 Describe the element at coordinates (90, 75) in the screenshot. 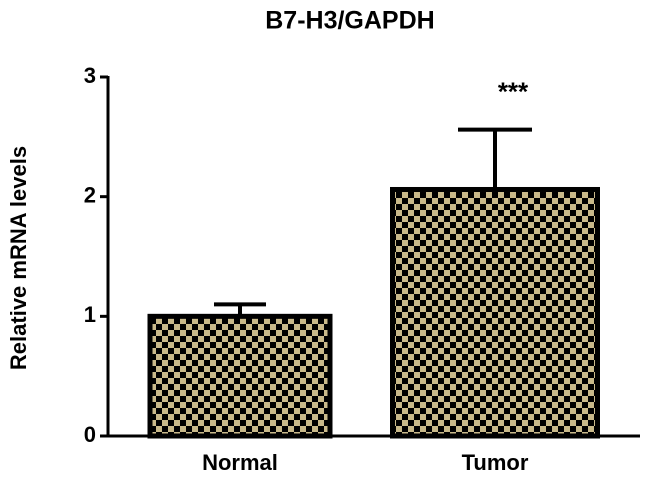

I see `y-tick-label: 3` at that location.